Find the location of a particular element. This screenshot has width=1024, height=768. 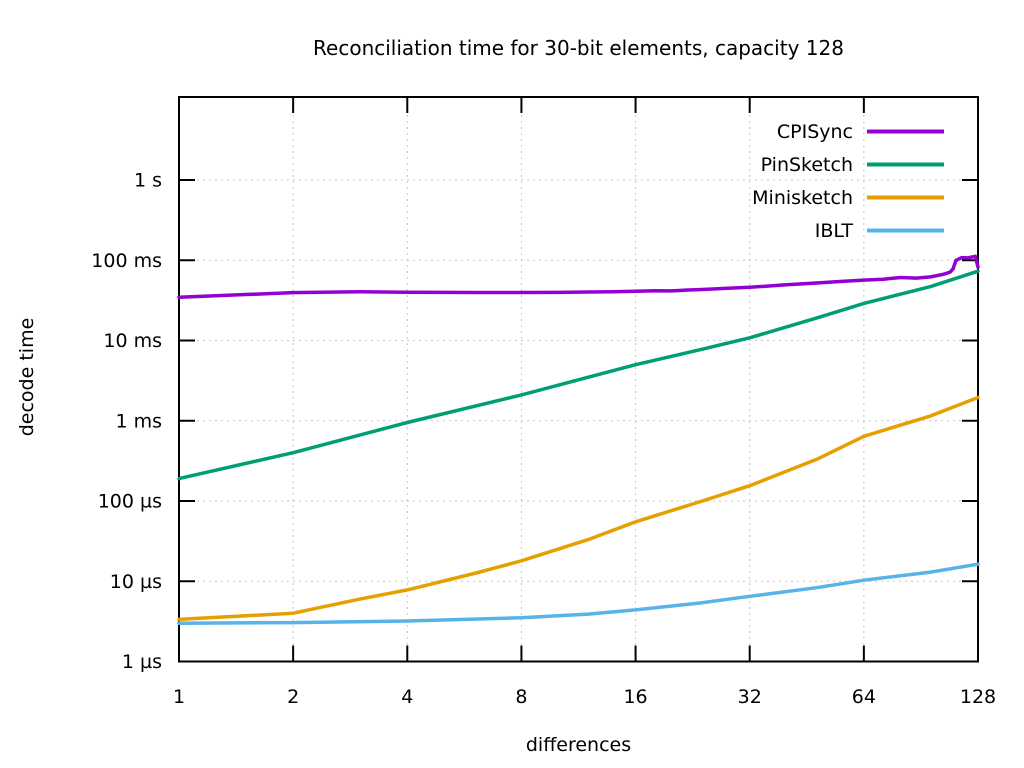

x-tick-label: 64 is located at coordinates (864, 697).